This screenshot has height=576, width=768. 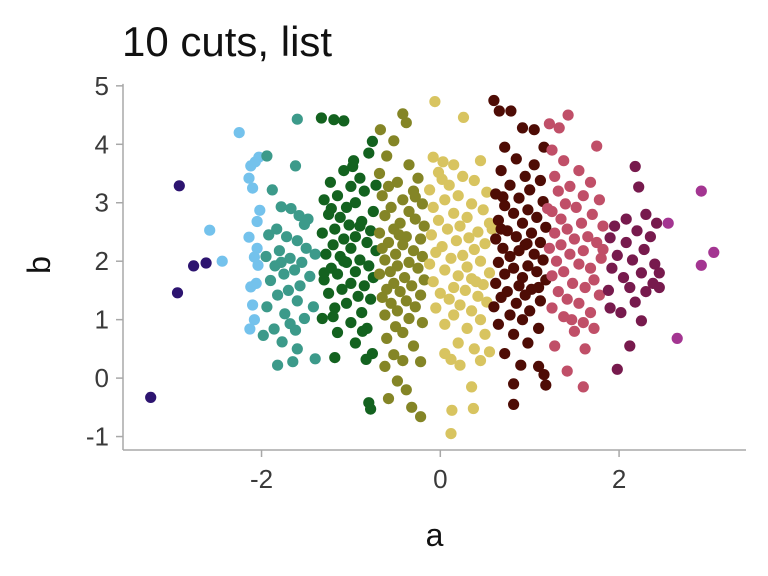 I want to click on y-axis-label: b, so click(x=39, y=265).